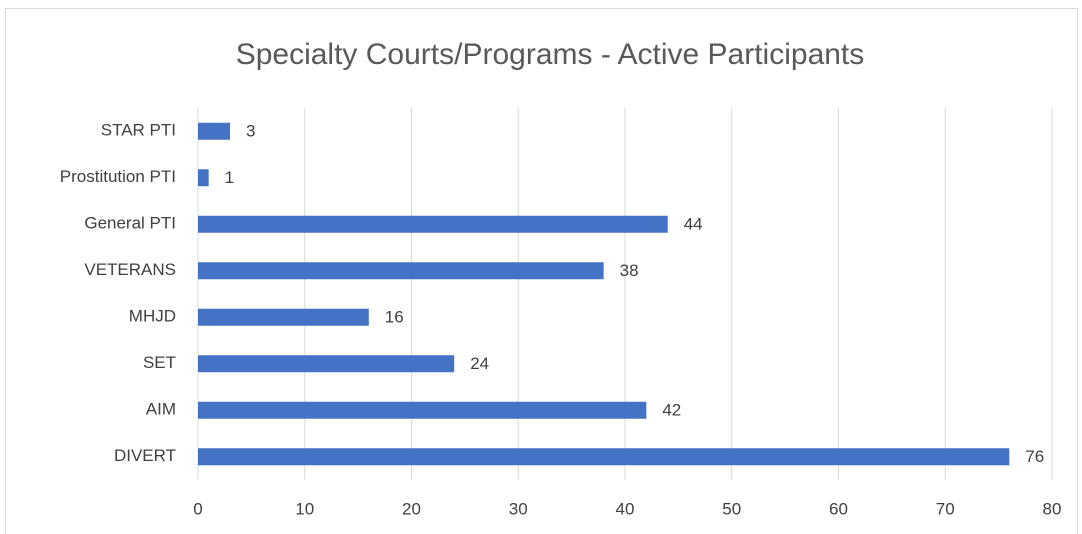  What do you see at coordinates (130, 269) in the screenshot?
I see `y-tick-label: VETERANS` at bounding box center [130, 269].